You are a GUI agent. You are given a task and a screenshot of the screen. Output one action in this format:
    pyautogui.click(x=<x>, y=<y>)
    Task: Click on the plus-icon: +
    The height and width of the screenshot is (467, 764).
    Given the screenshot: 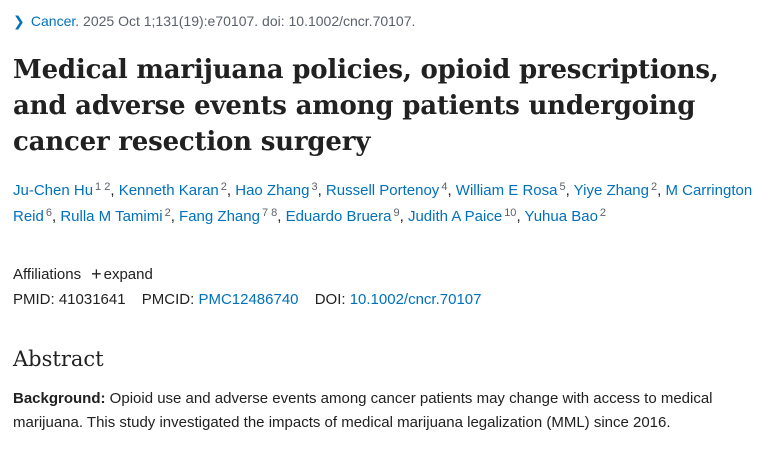 What is the action you would take?
    pyautogui.click(x=96, y=274)
    